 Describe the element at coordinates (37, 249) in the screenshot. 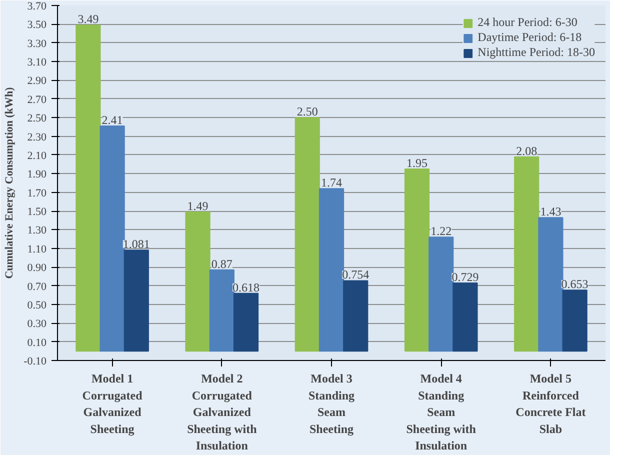

I see `y-tick-label: 1.10` at that location.